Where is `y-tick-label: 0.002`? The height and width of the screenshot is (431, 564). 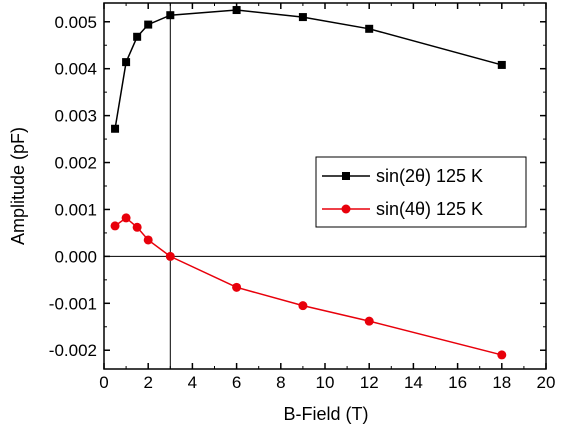 y-tick-label: 0.002 is located at coordinates (75, 163).